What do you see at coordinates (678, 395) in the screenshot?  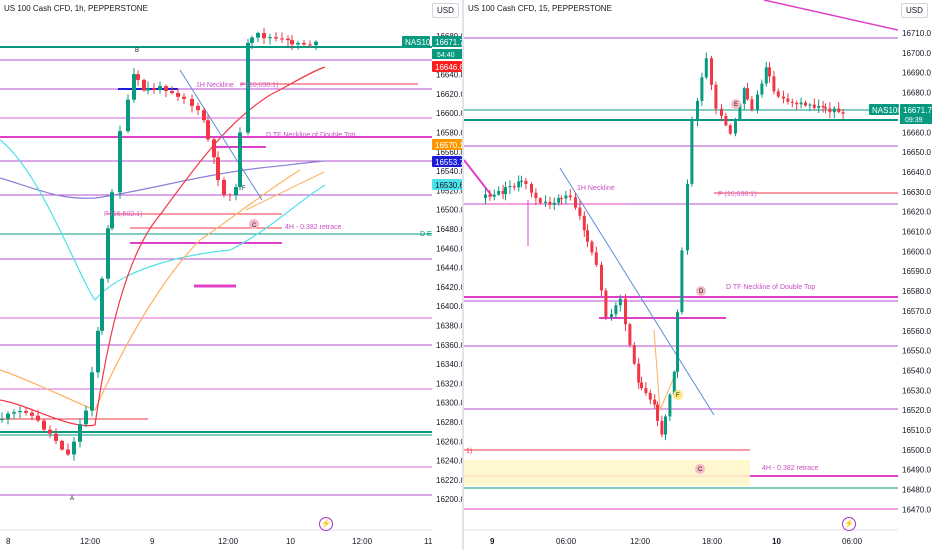 I see `marker-f-bg` at bounding box center [678, 395].